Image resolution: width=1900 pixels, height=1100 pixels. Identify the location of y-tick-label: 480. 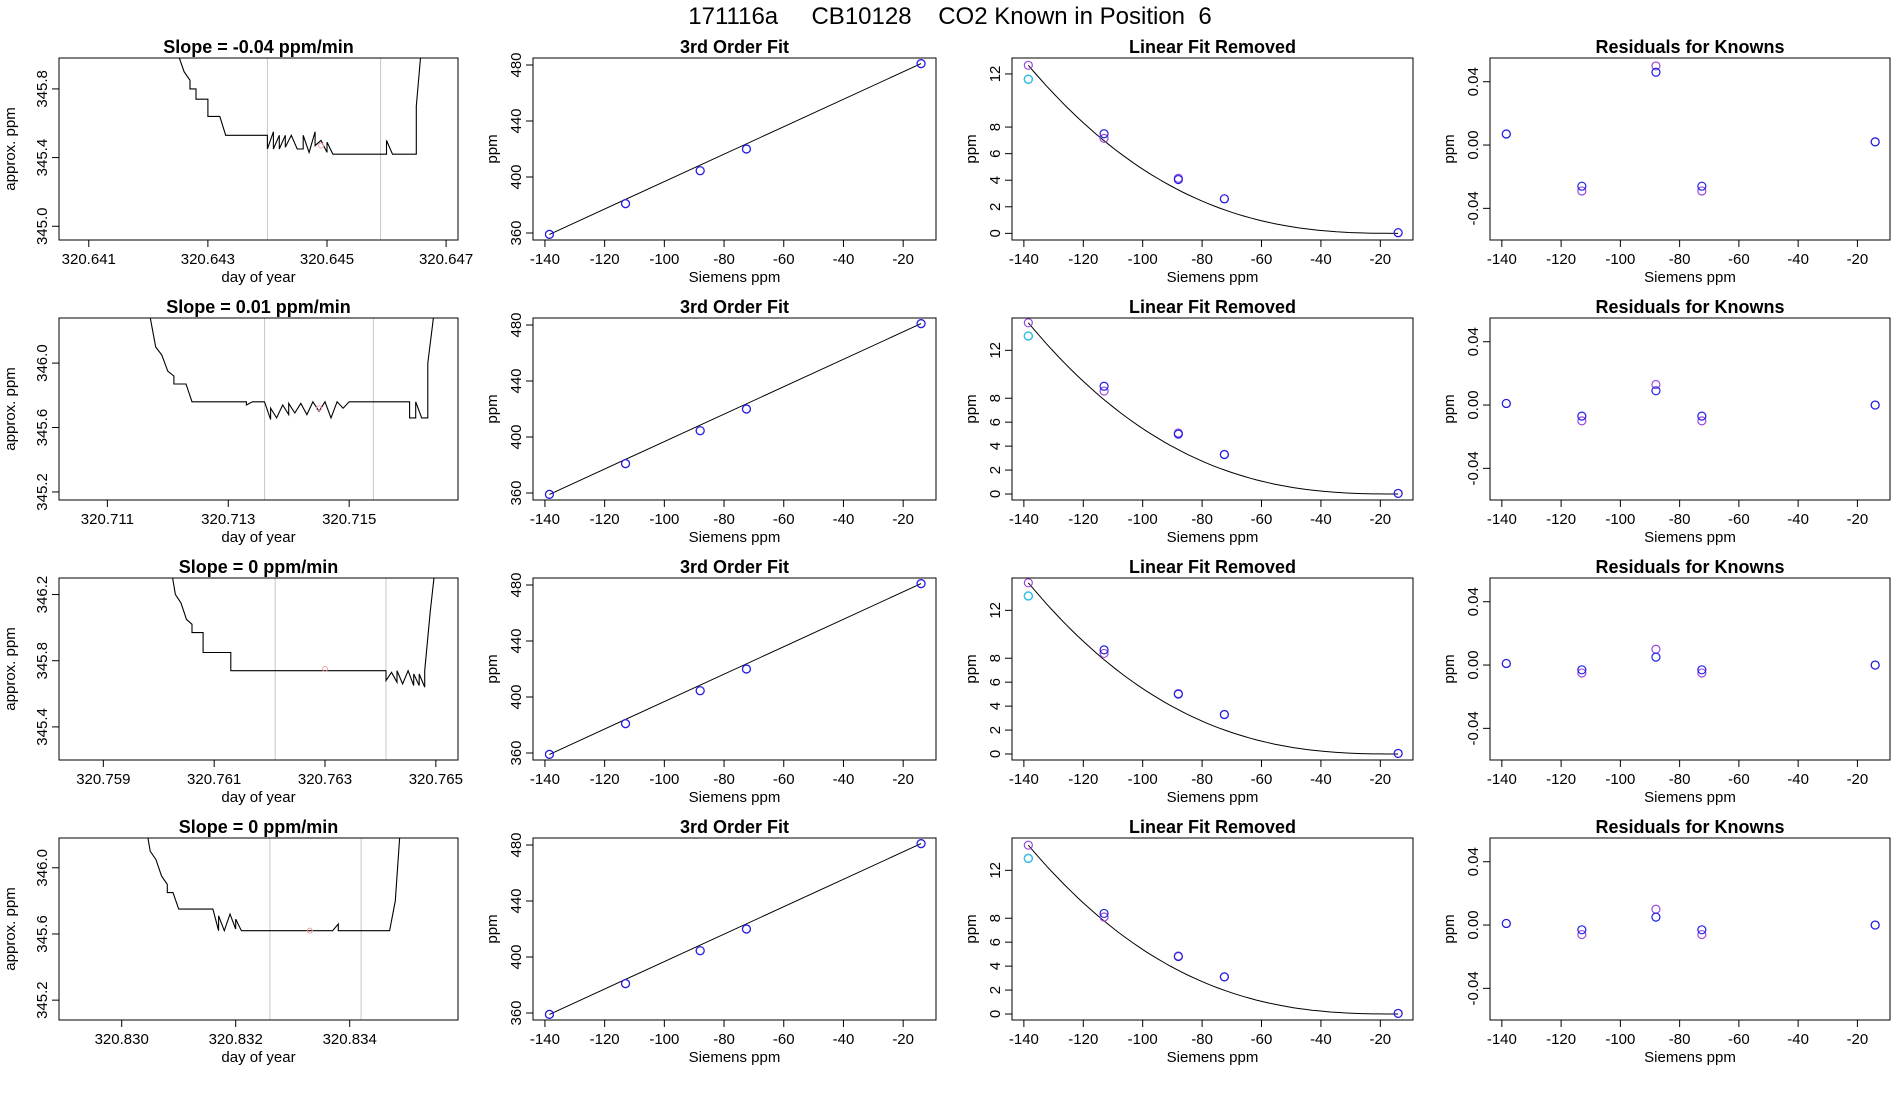
(516, 844).